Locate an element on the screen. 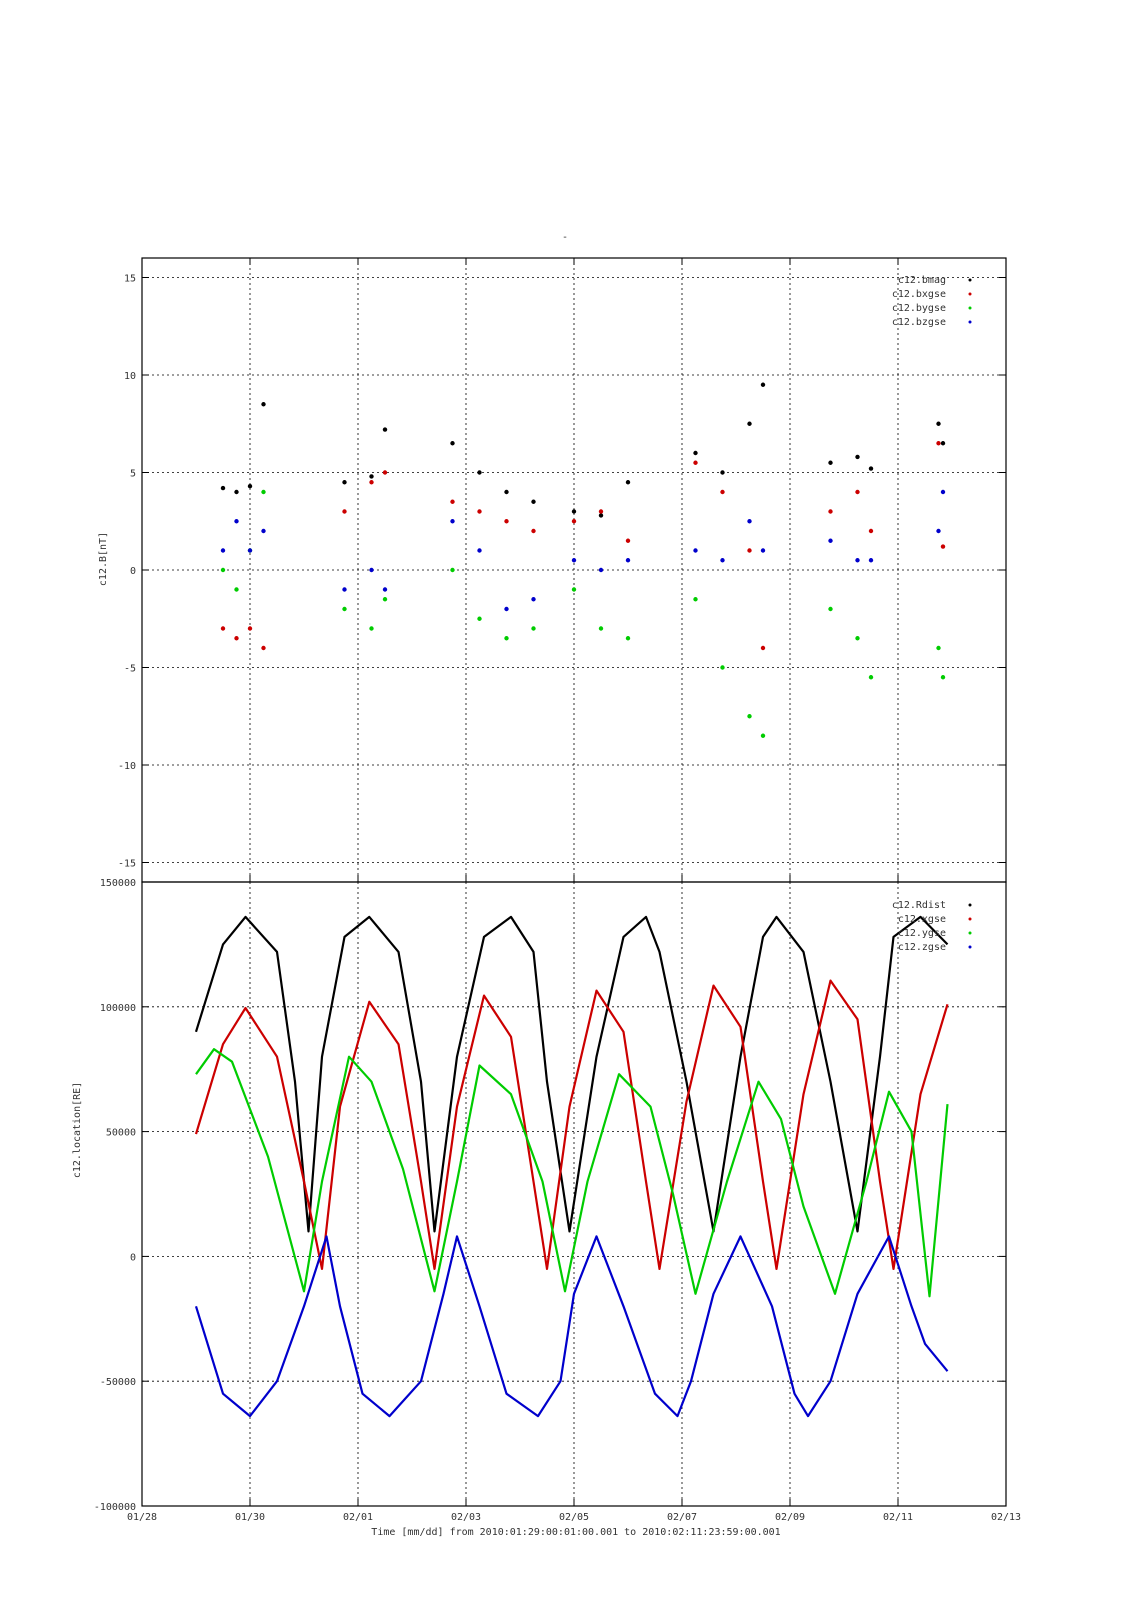 Image resolution: width=1131 pixels, height=1600 pixels. legend-label: c12.ygse is located at coordinates (922, 933).